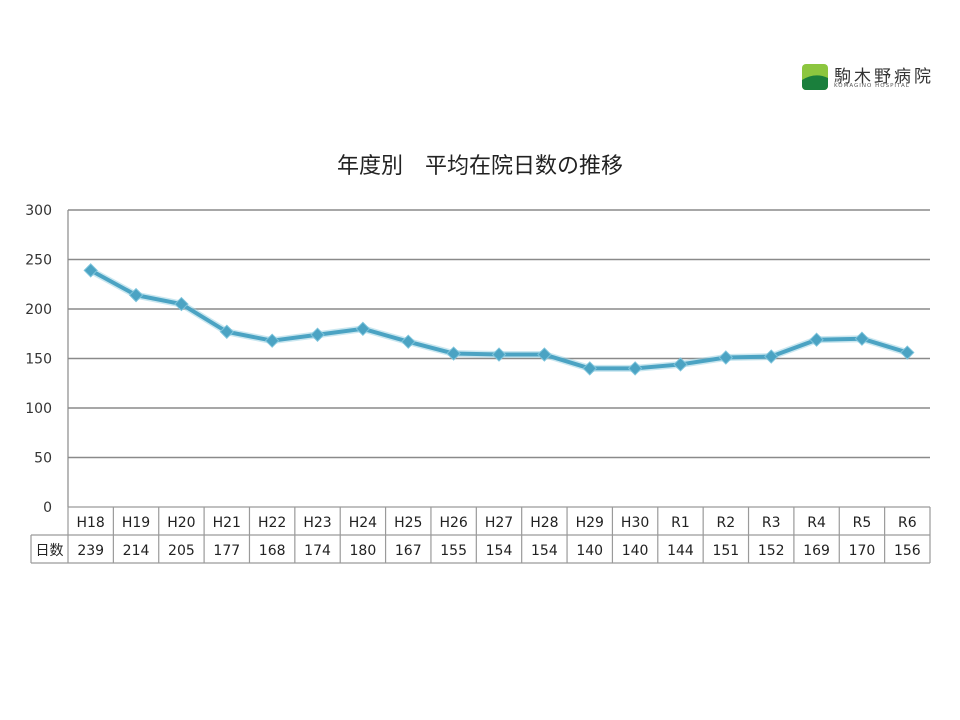 Image resolution: width=960 pixels, height=720 pixels. Describe the element at coordinates (862, 523) in the screenshot. I see `x-category-label: R5` at that location.